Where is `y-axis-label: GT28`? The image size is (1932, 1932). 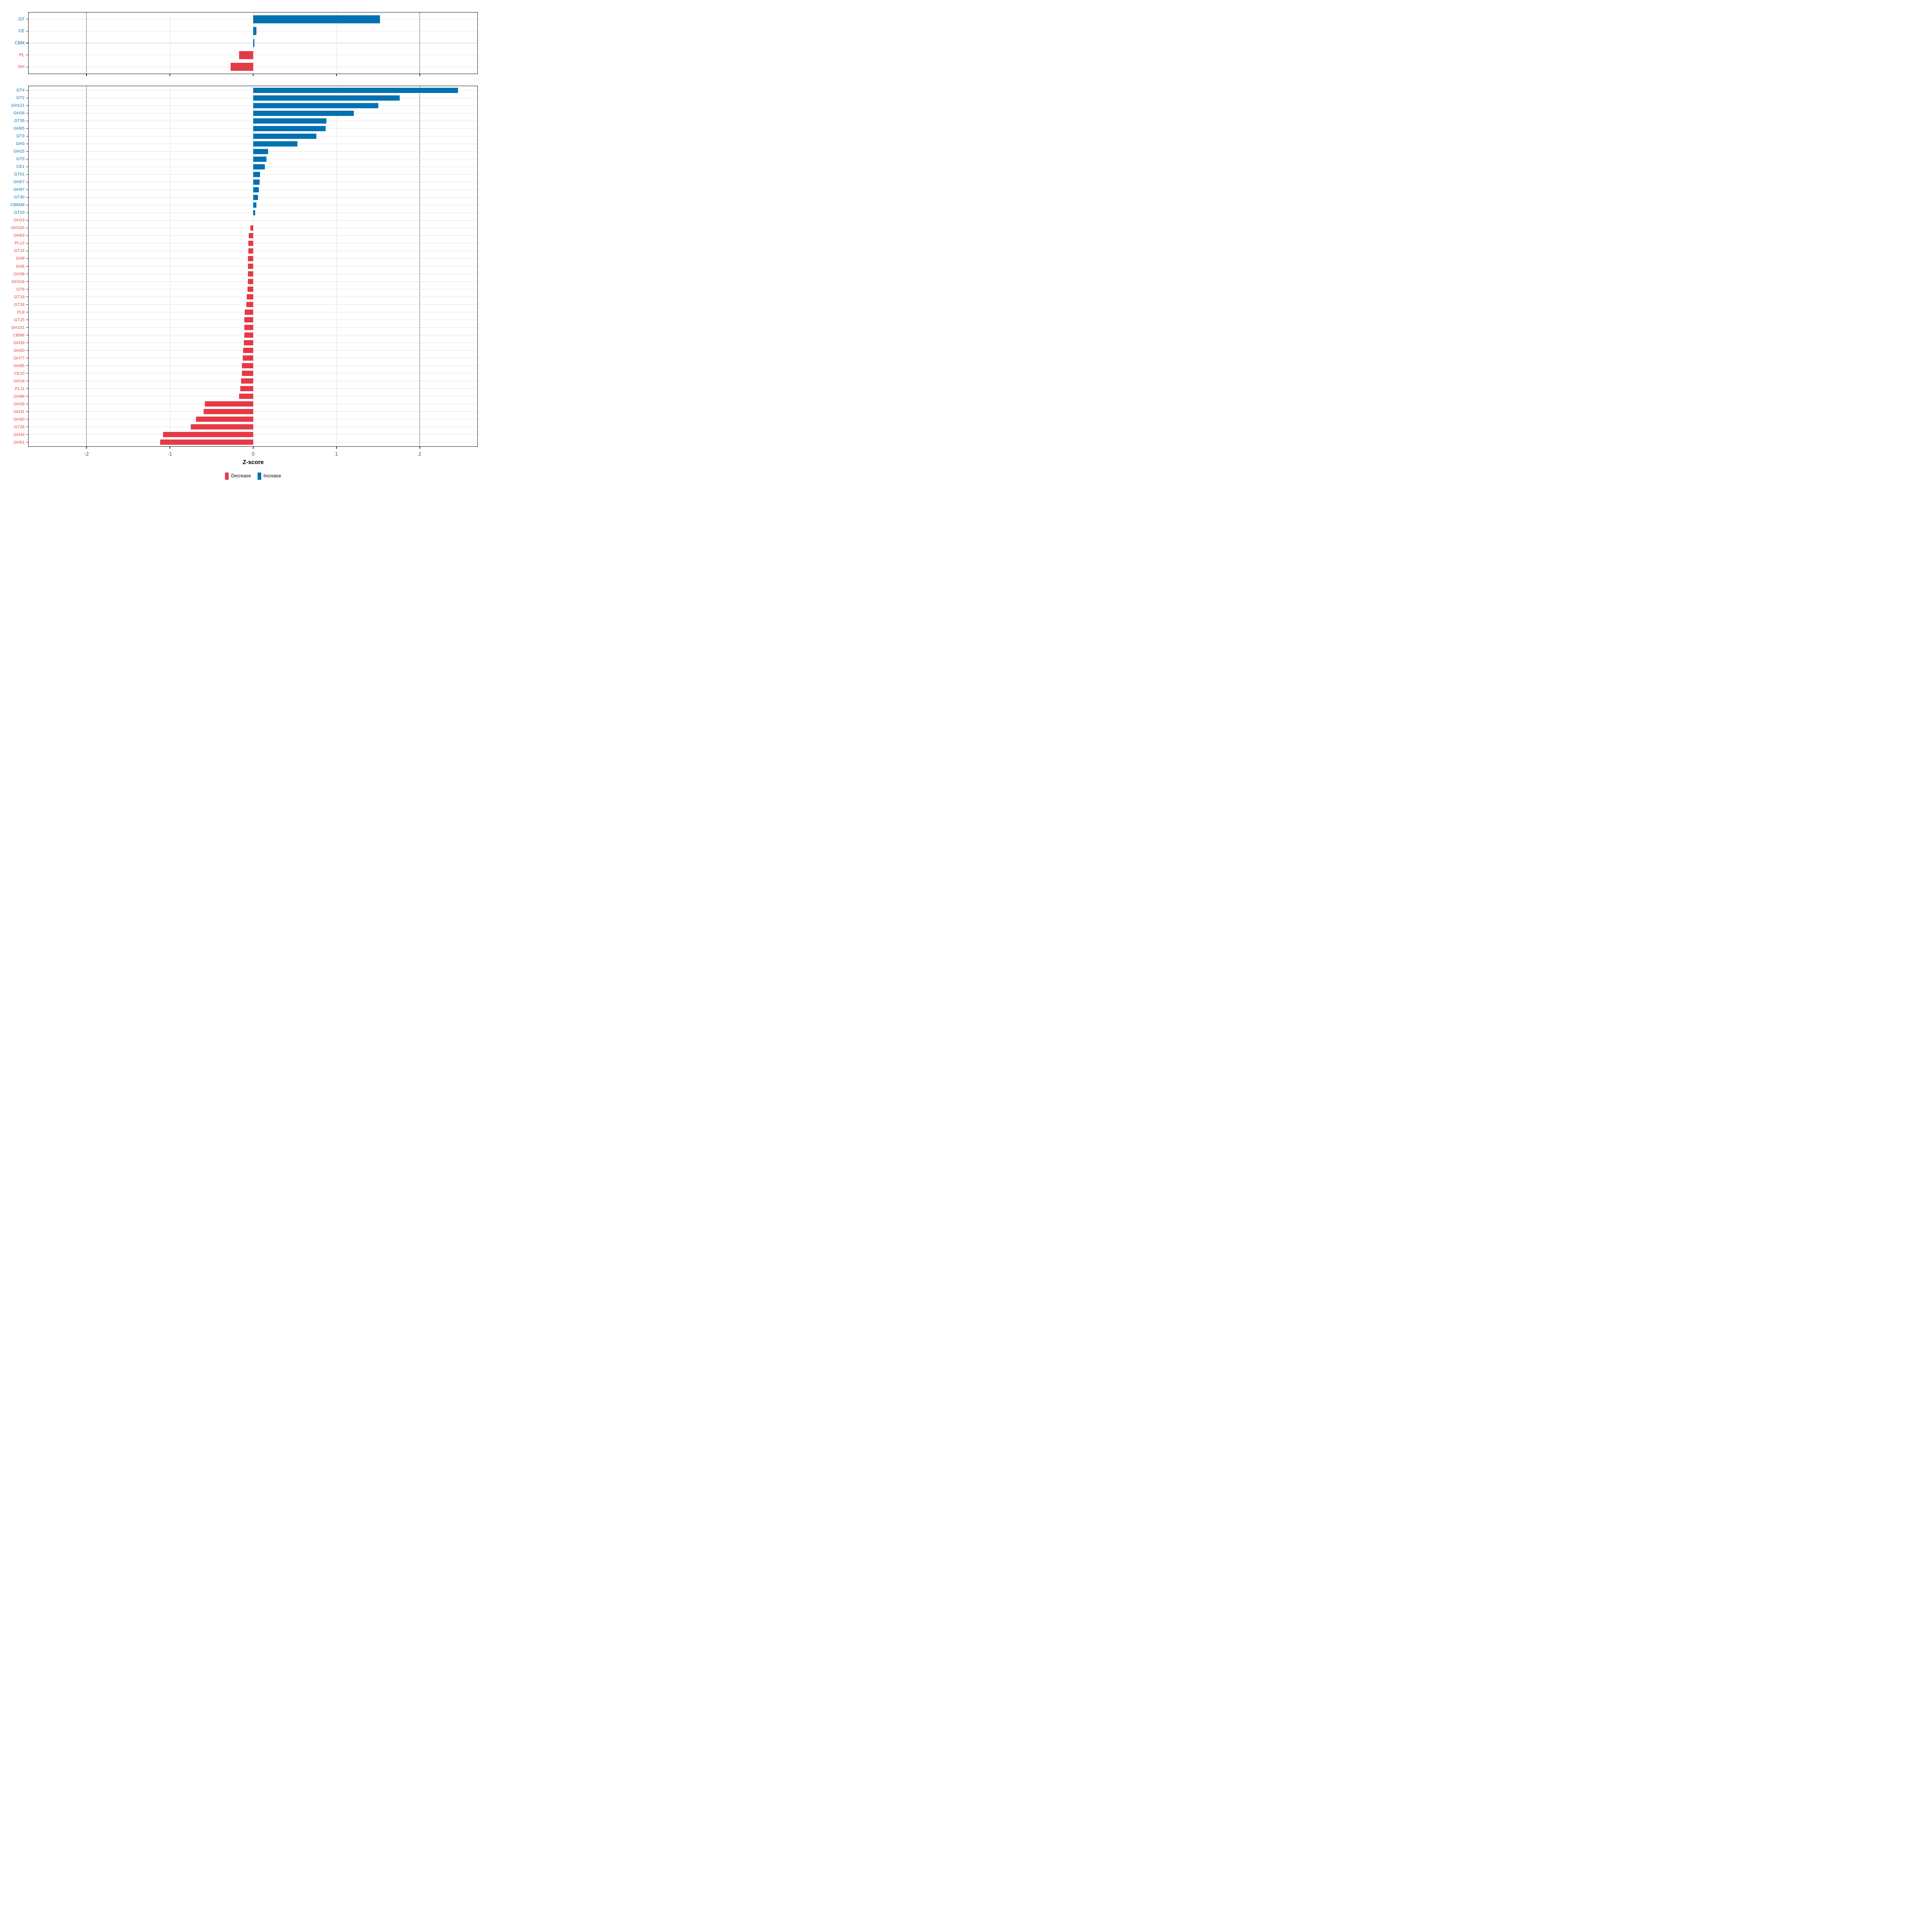 y-axis-label: GT28 is located at coordinates (19, 304).